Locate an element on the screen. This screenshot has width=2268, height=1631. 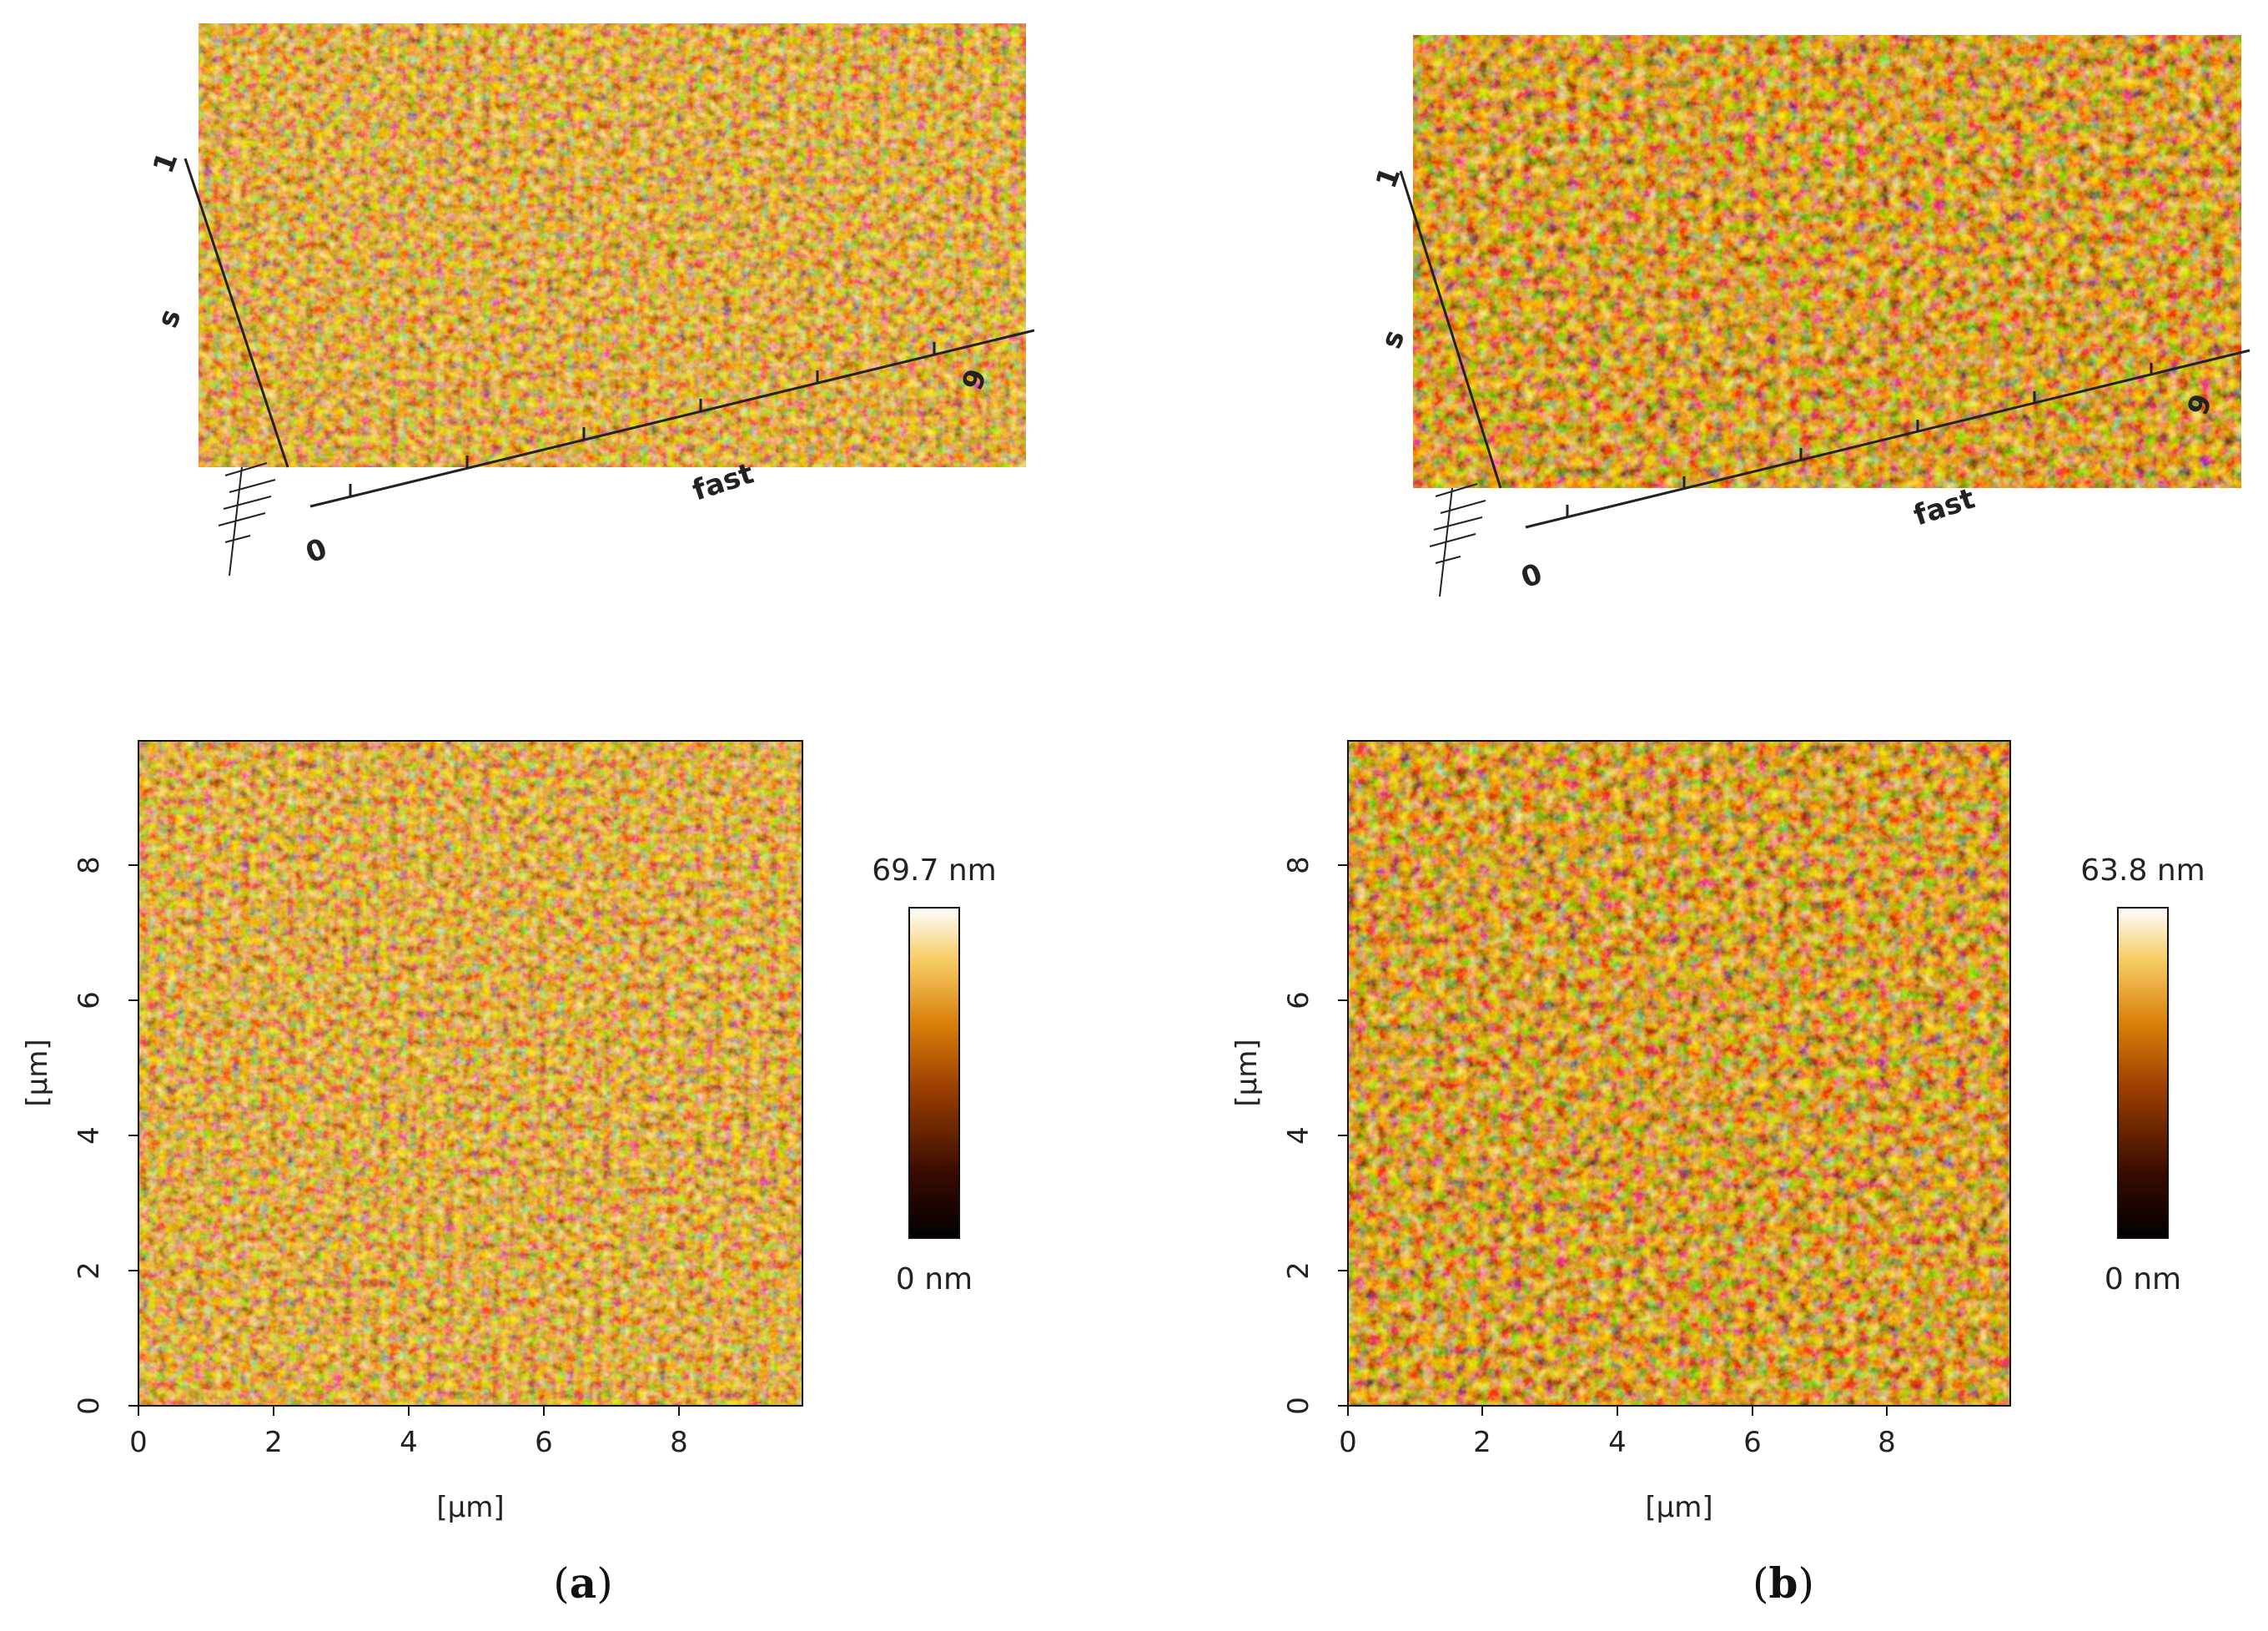
x-ticks-a is located at coordinates (409, 1411).